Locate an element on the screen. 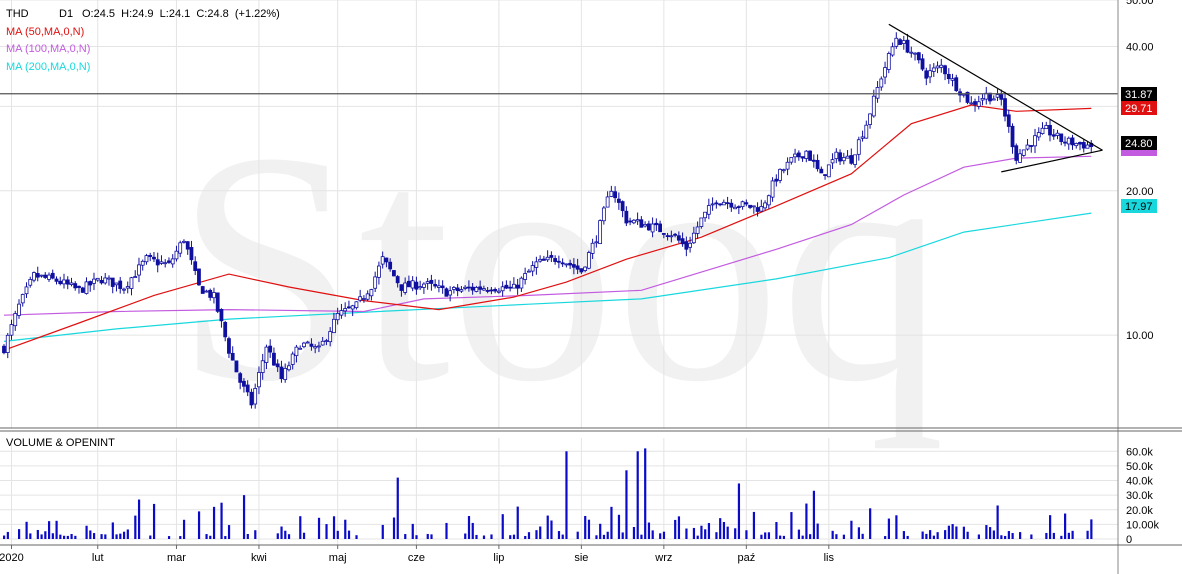  ohlc-readout: O:24.5 H:24.9 L:24.1 C:24.8 (+1.22%) is located at coordinates (181, 14).